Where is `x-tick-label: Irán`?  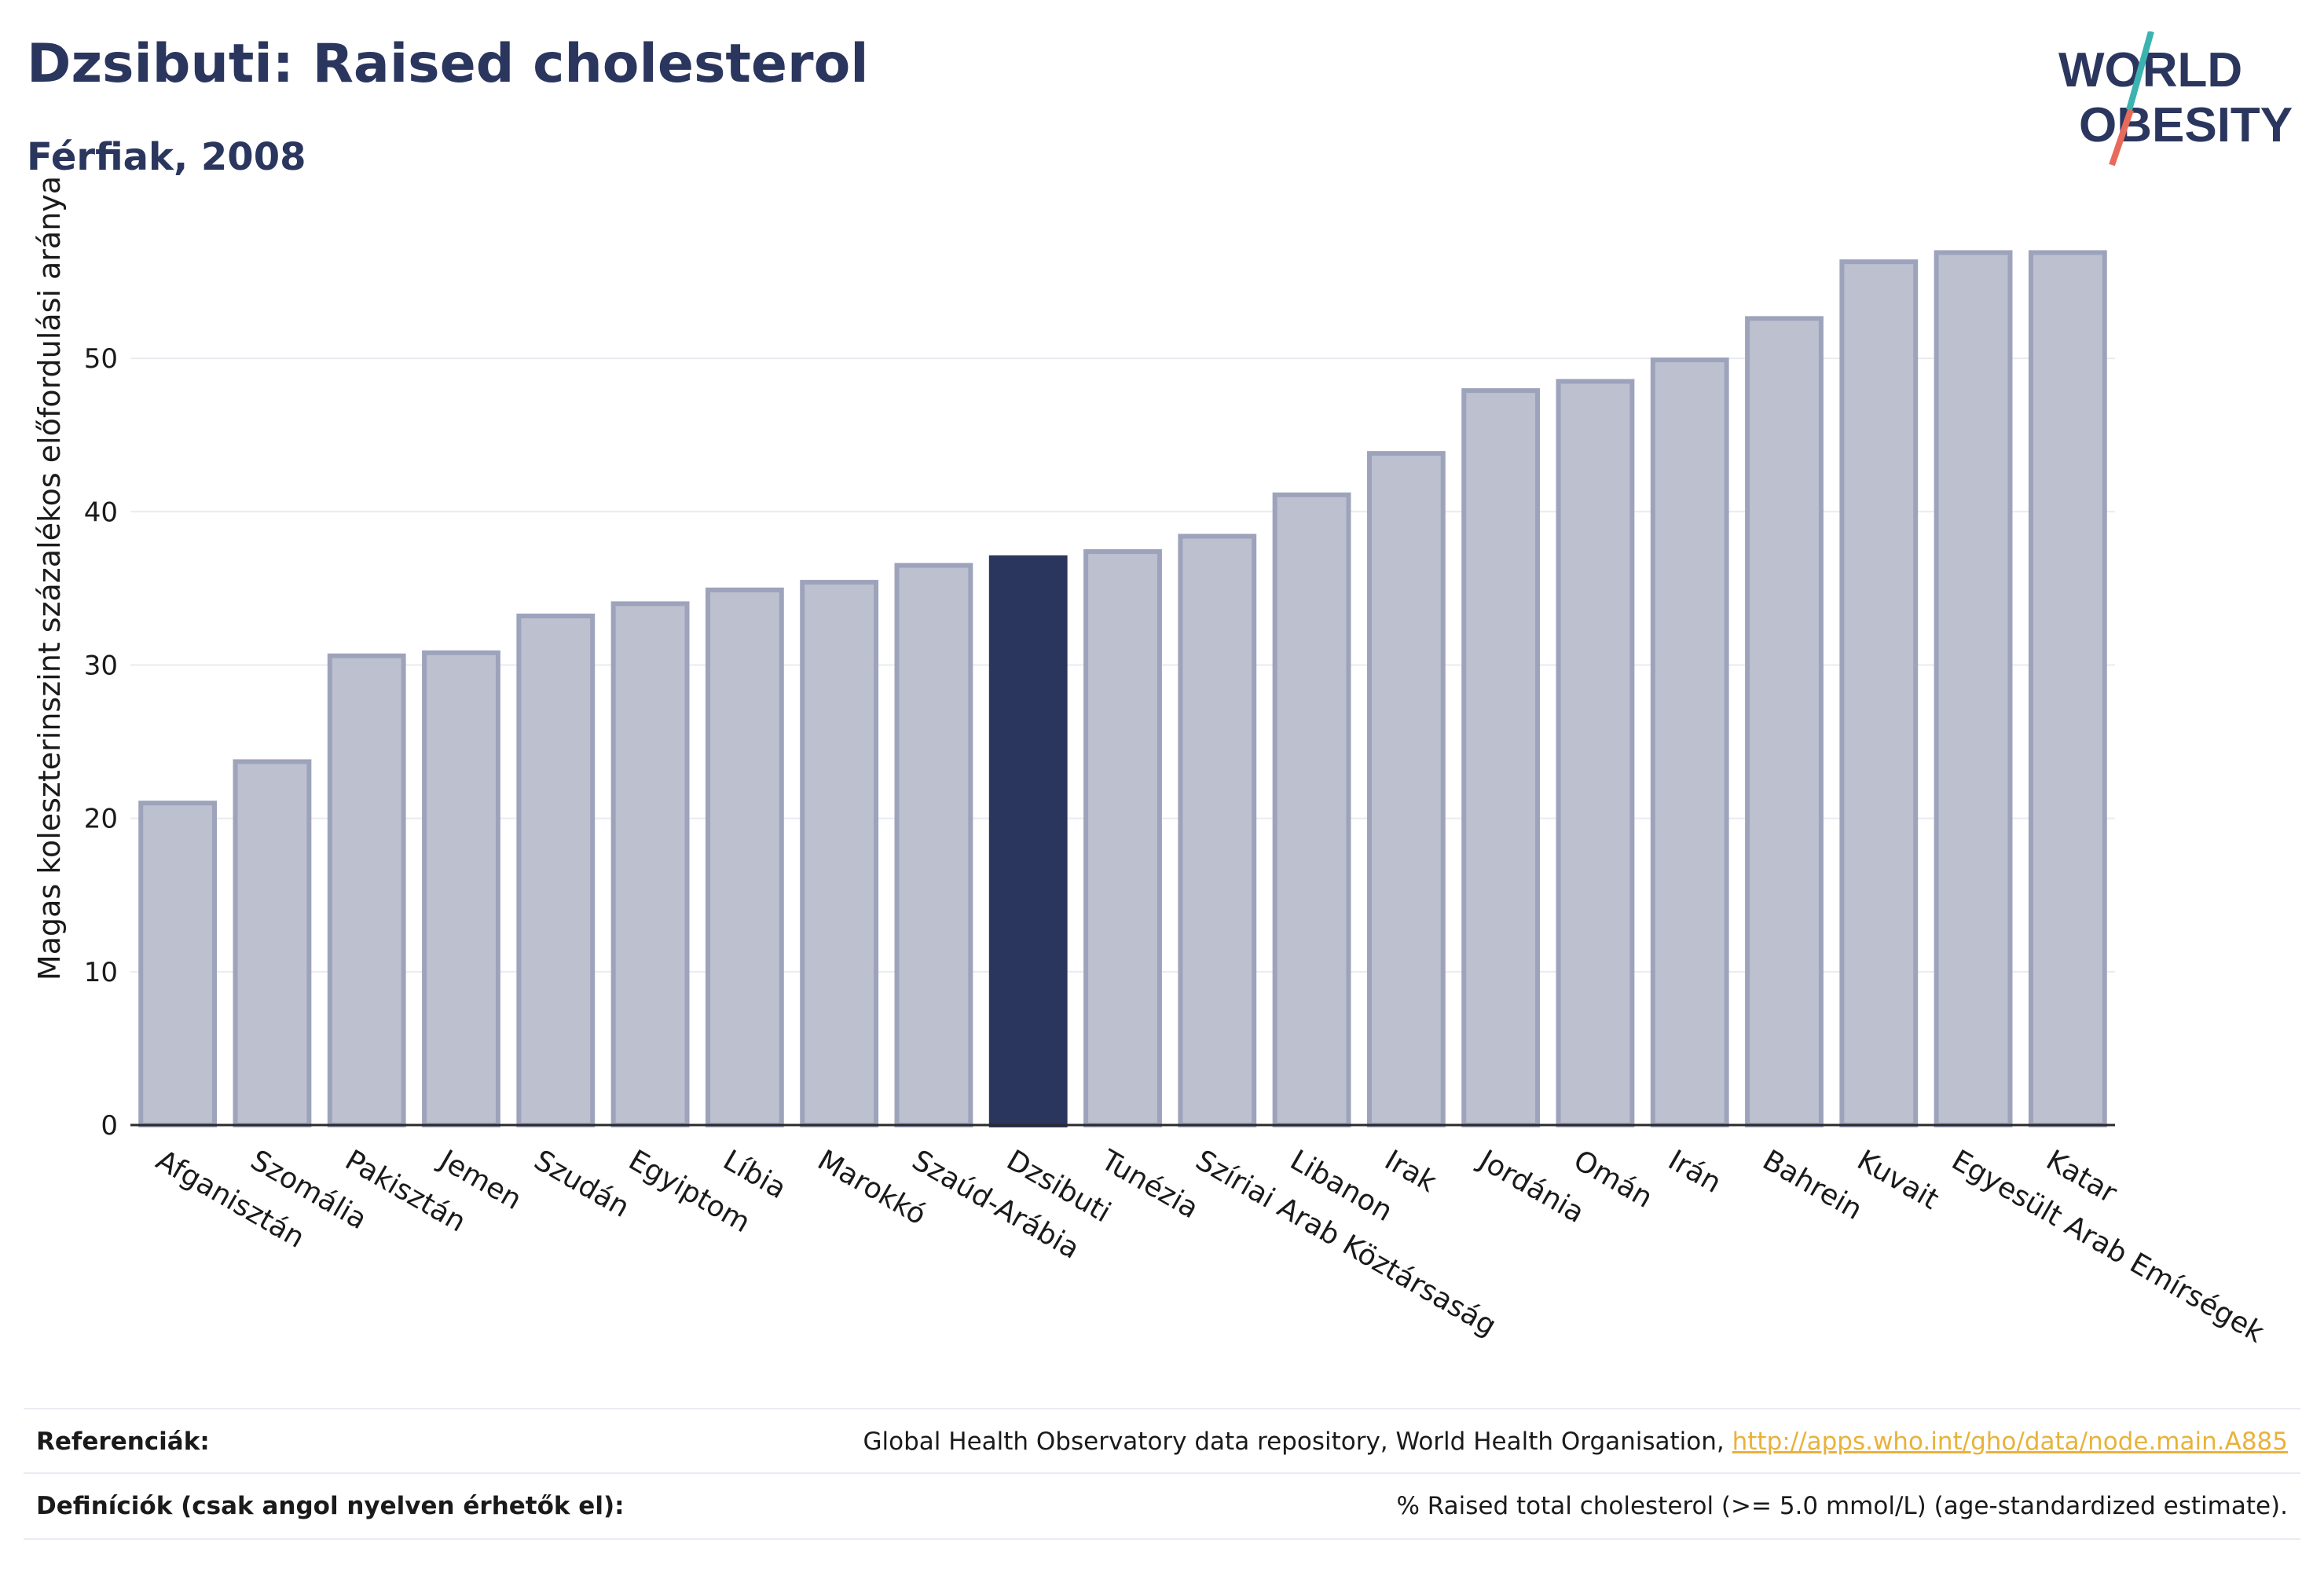
x-tick-label: Irán is located at coordinates (1694, 1172).